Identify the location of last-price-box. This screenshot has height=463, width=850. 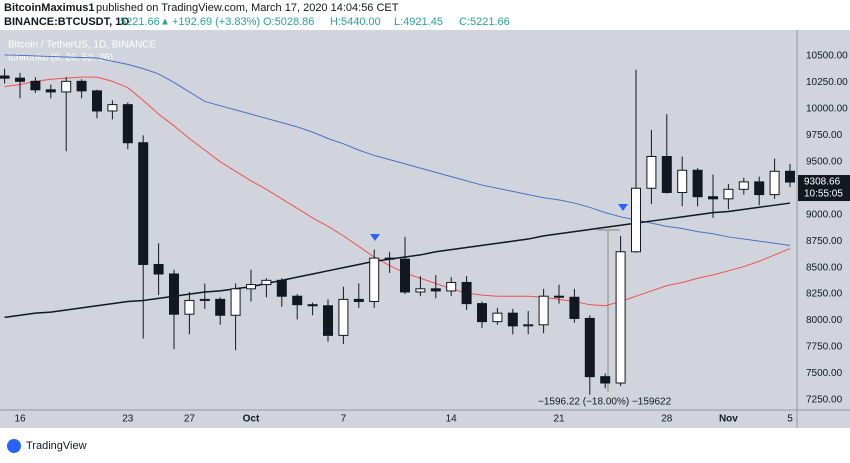
(824, 188).